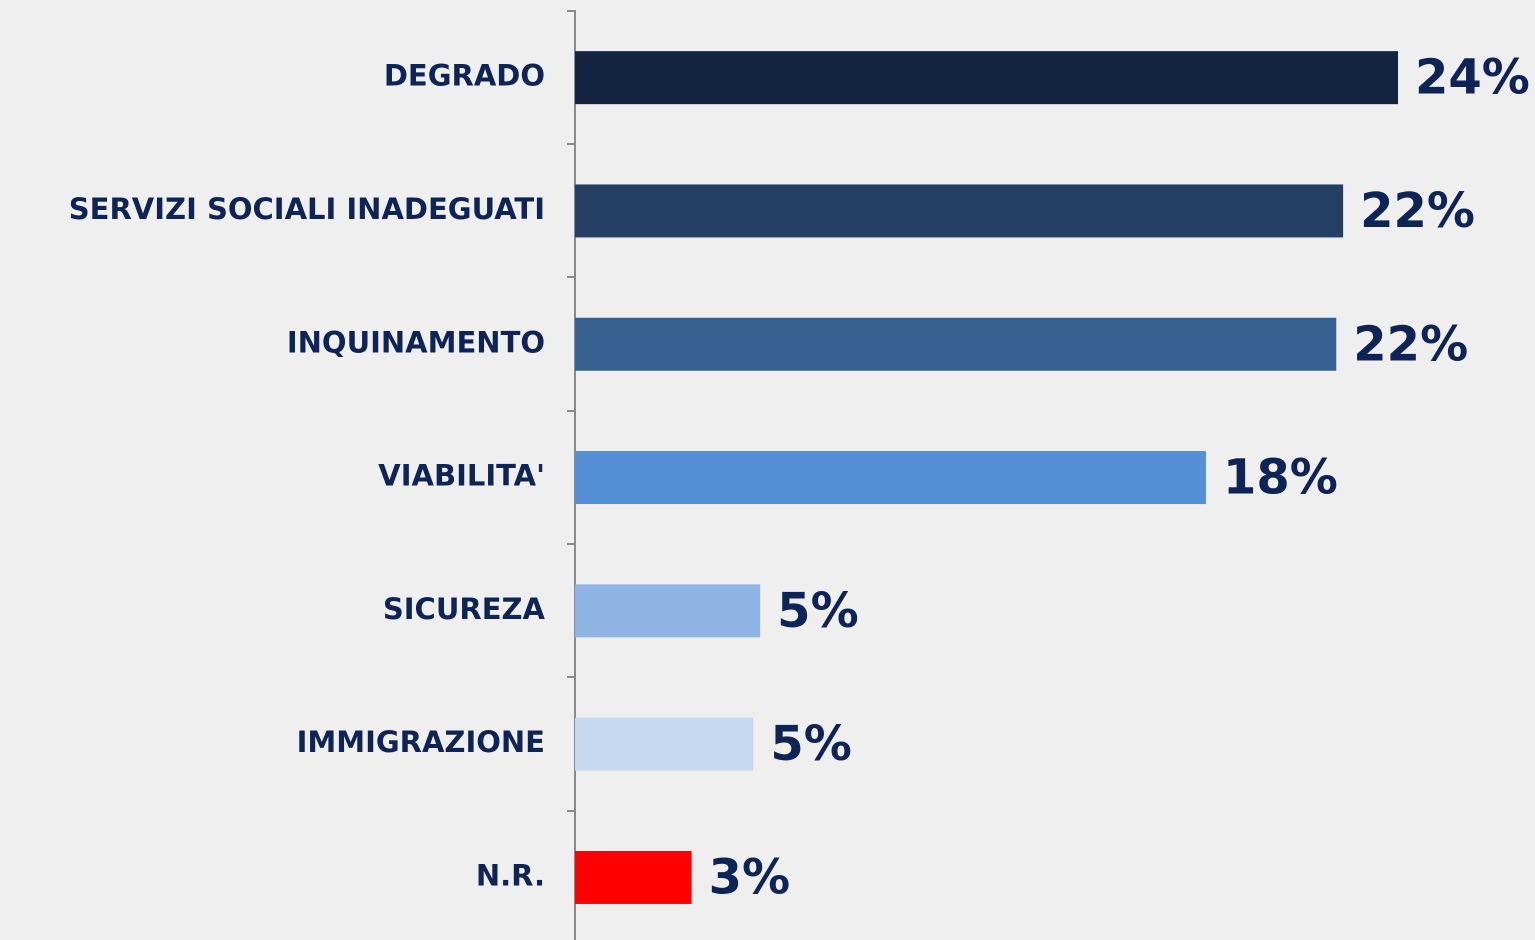 The width and height of the screenshot is (1535, 940). I want to click on category-label: INQUINAMENTO, so click(416, 342).